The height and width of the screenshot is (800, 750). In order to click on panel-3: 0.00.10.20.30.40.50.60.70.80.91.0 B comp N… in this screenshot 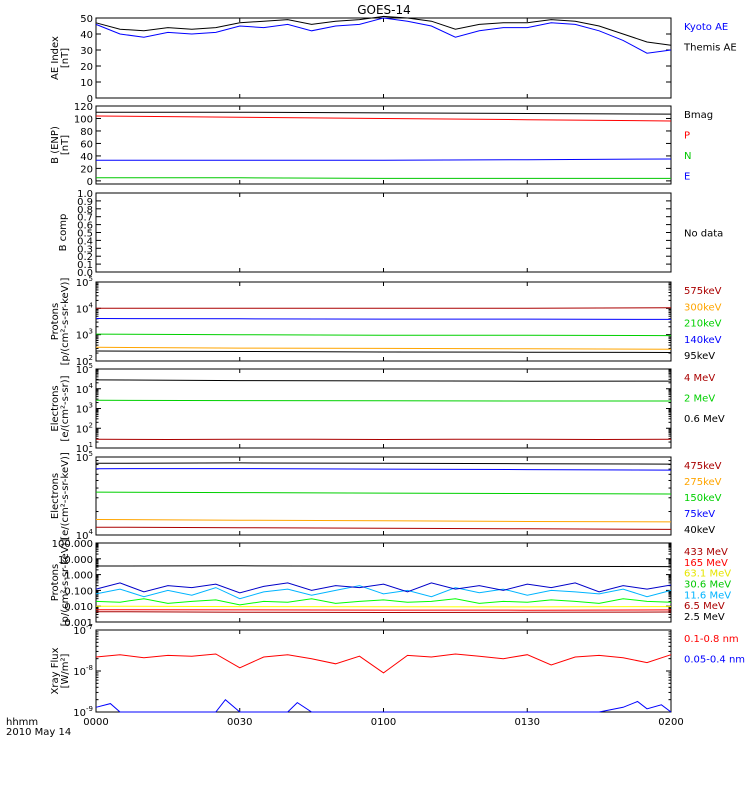, I will do `click(390, 234)`.